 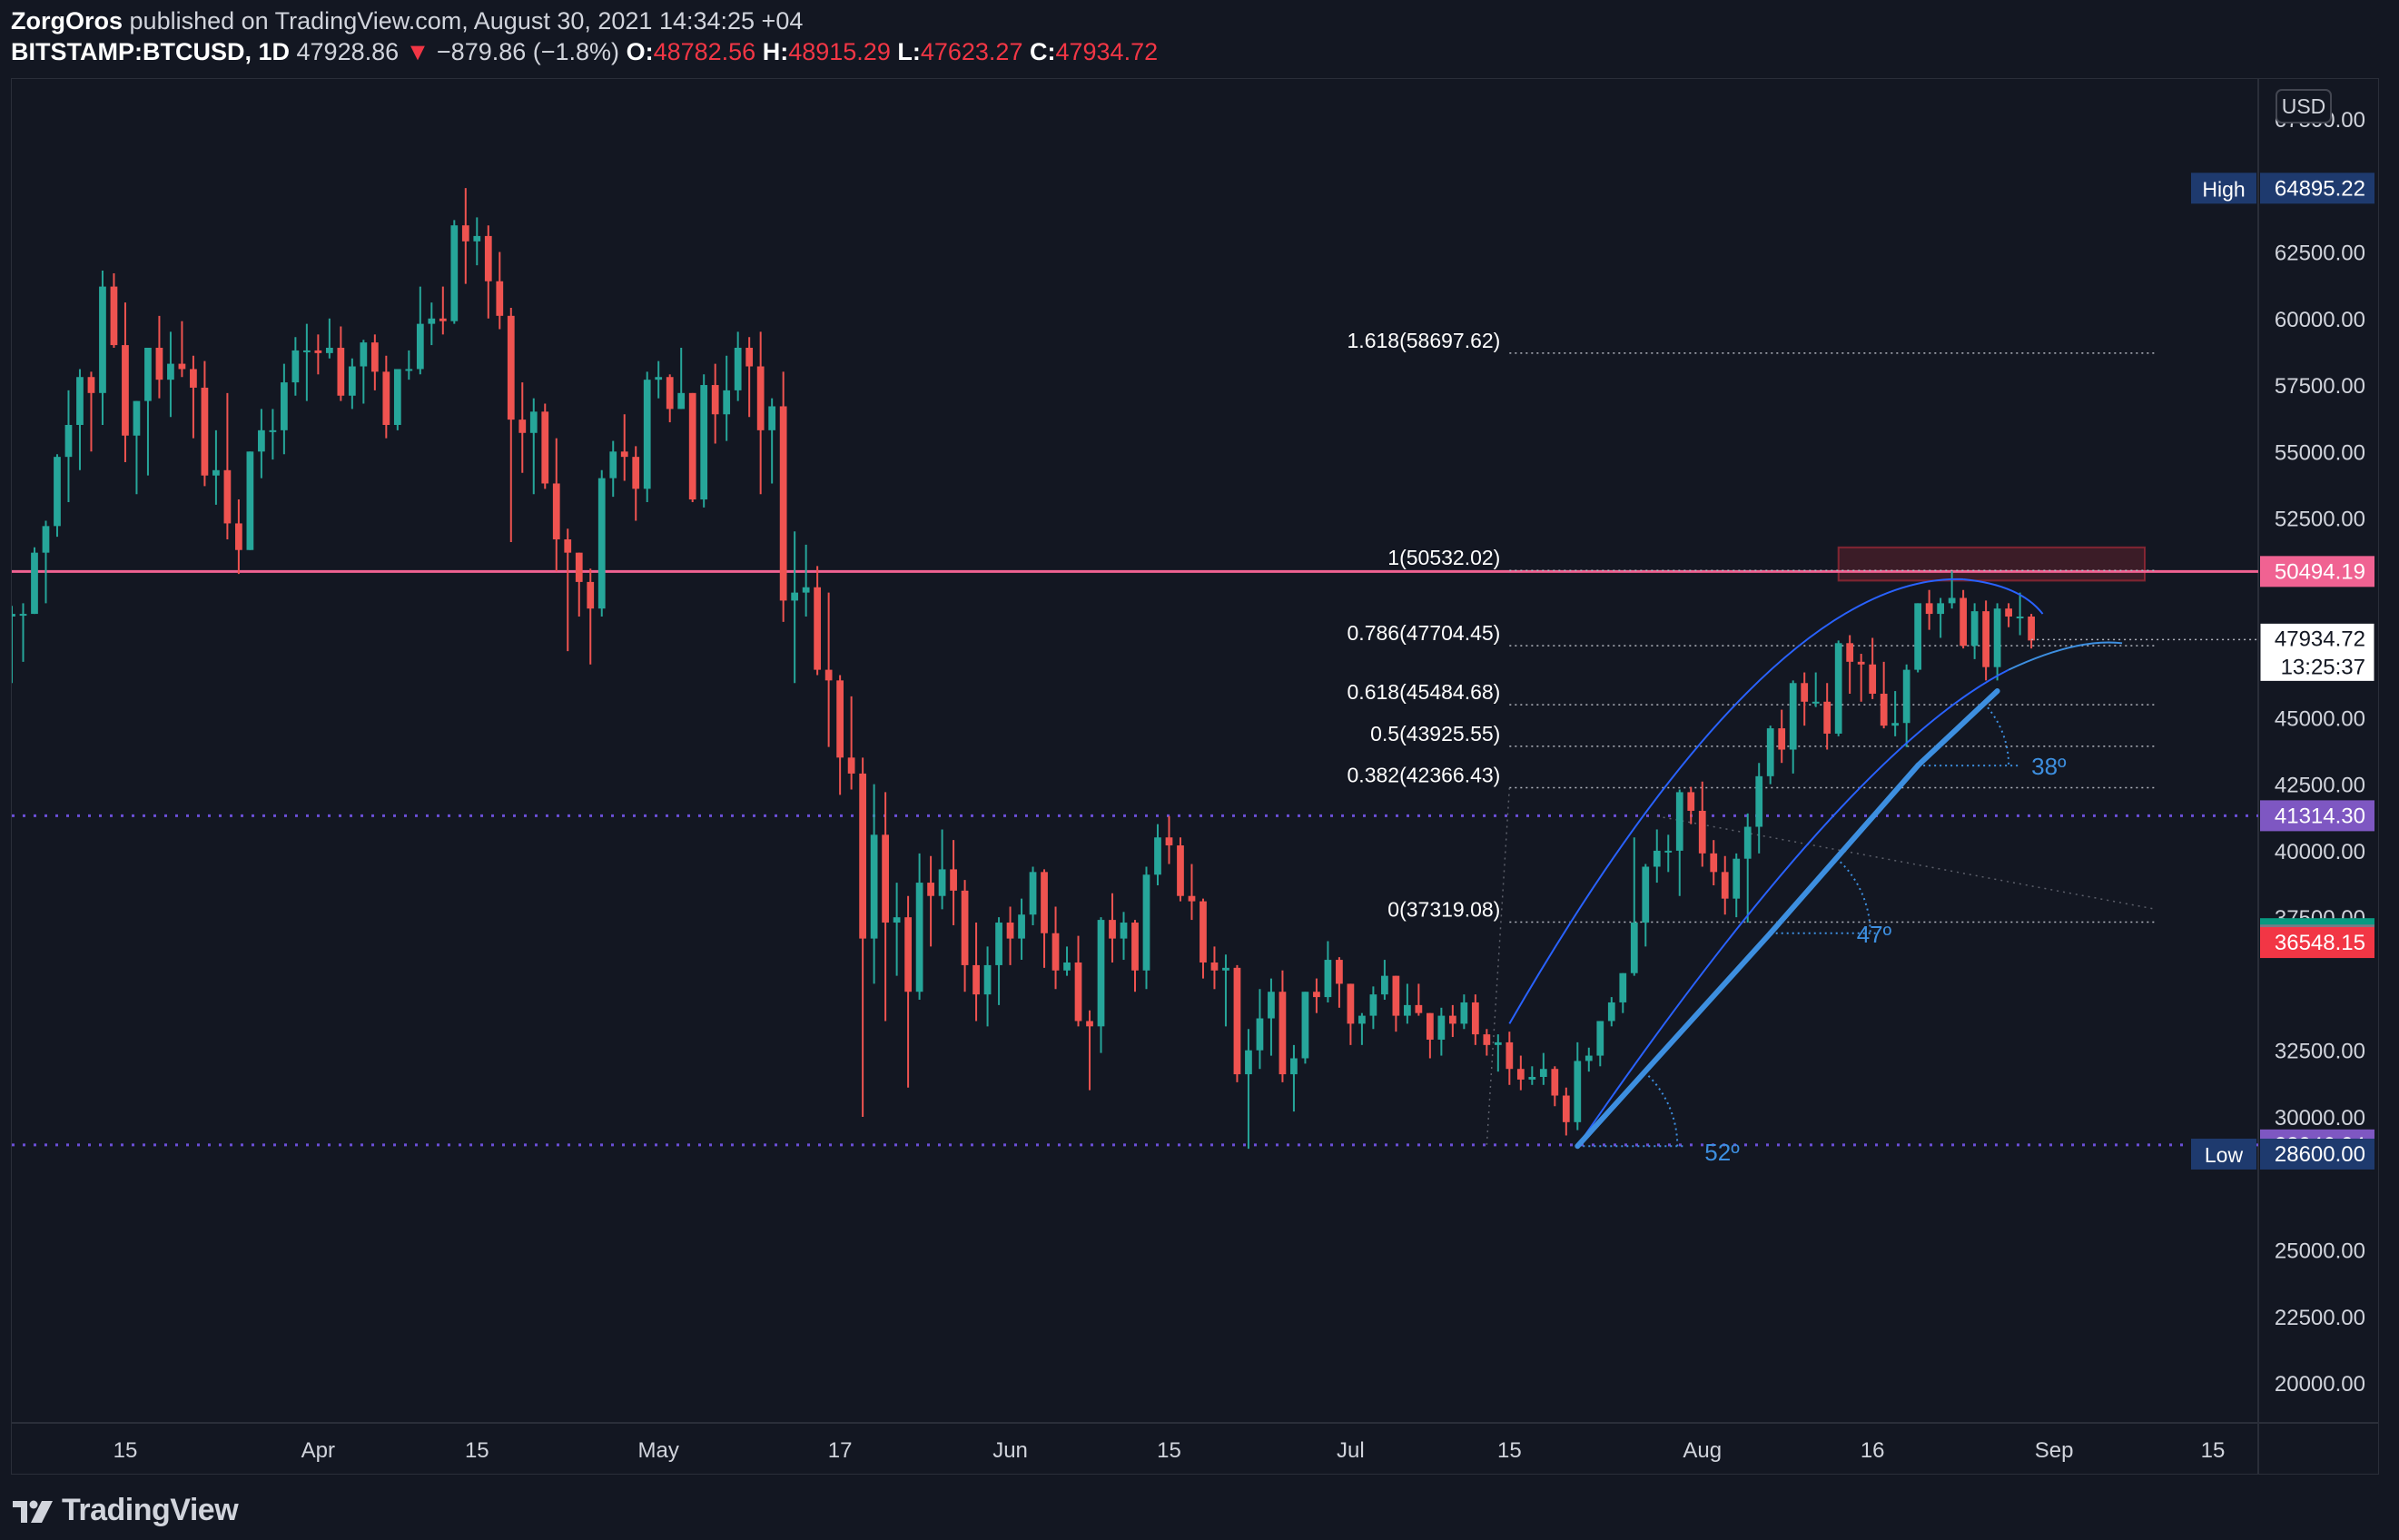 I want to click on channel-upper-curve, so click(x=1736, y=801).